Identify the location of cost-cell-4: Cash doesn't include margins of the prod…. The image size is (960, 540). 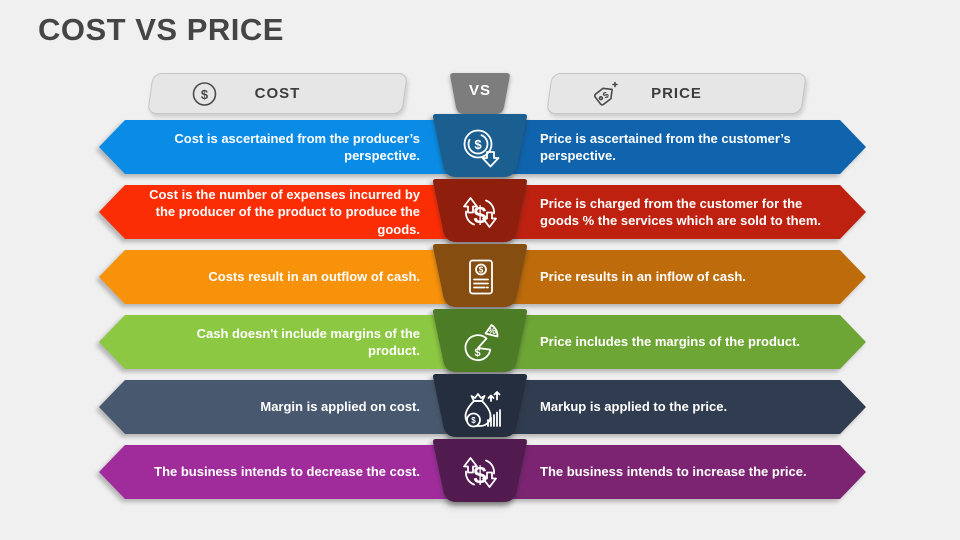
(289, 342).